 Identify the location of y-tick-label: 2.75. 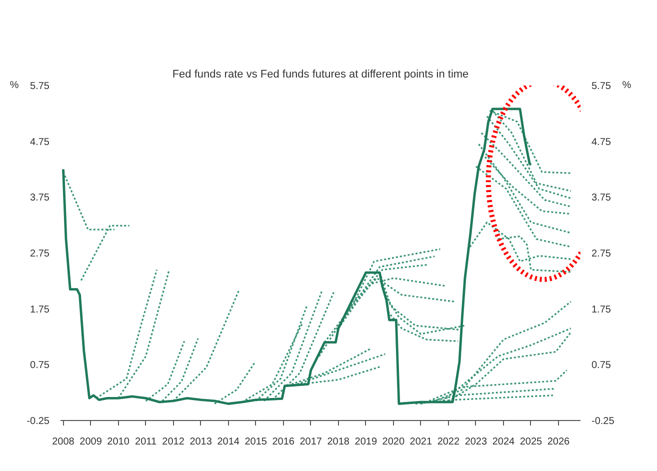
(40, 254).